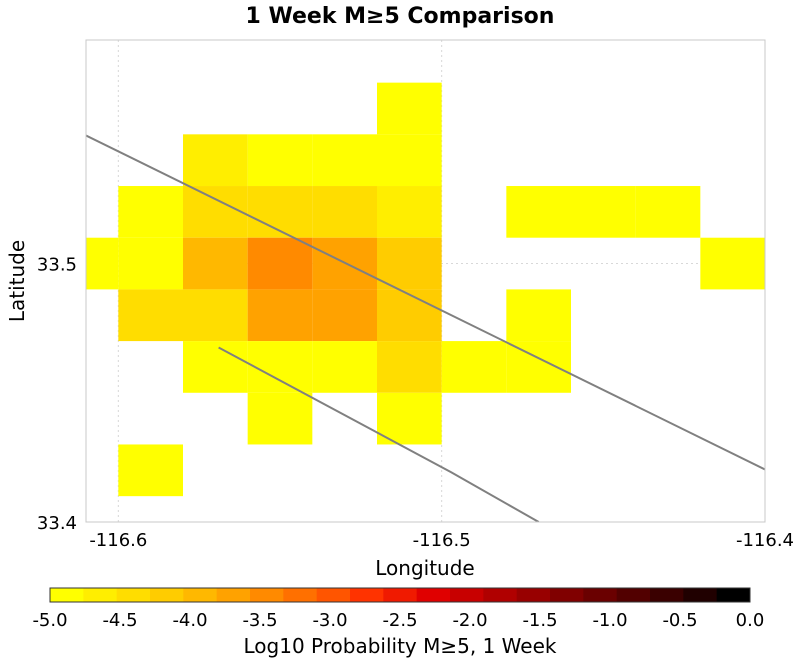 This screenshot has width=800, height=667. I want to click on colorbar-tick-label: -1.0, so click(609, 620).